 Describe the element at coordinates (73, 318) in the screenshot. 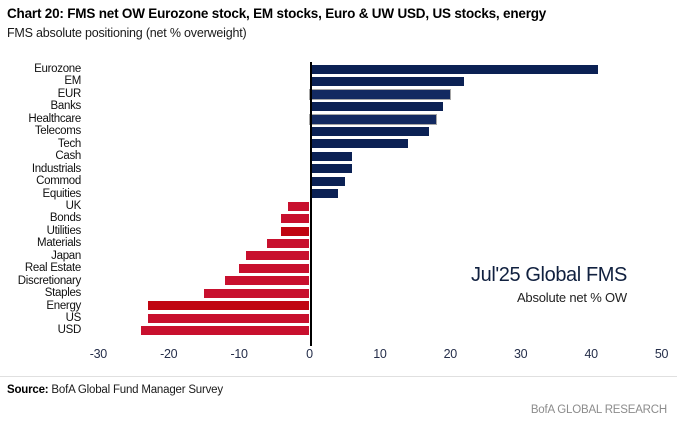

I see `category-label-us: US` at that location.